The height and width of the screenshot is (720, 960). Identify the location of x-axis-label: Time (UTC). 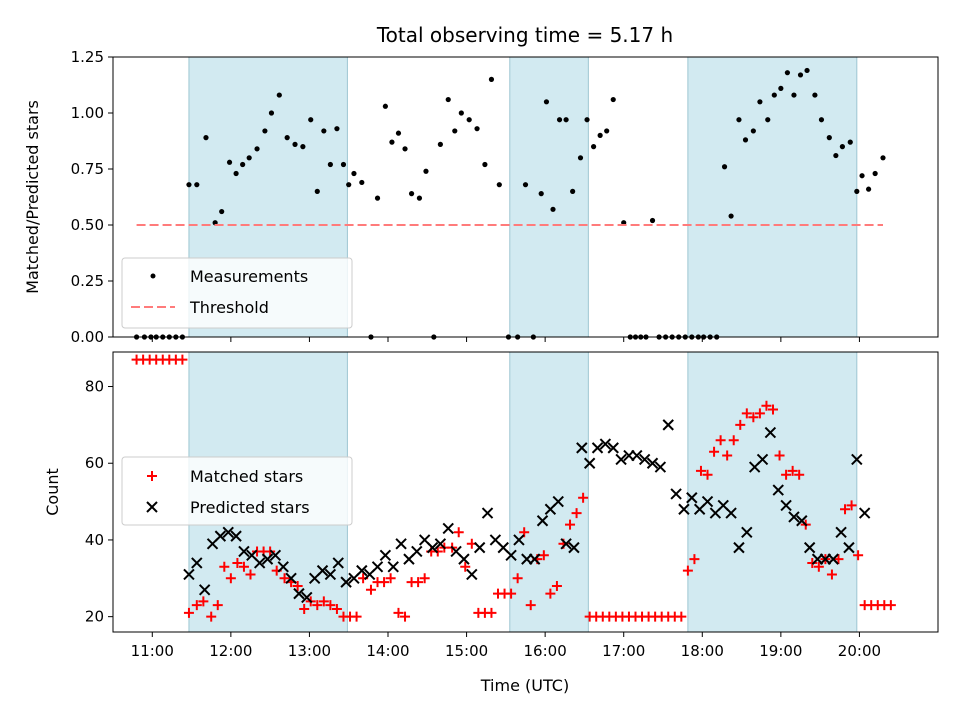
(524, 685).